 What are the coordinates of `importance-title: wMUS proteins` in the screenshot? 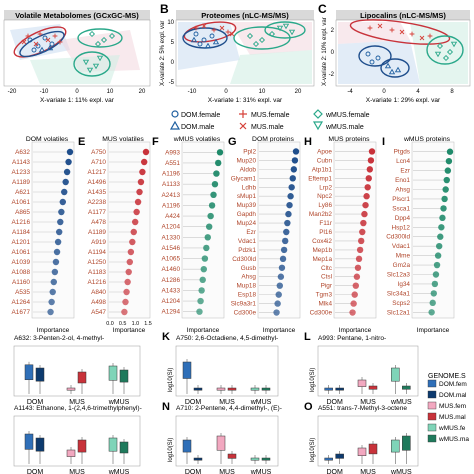 It's located at (427, 139).